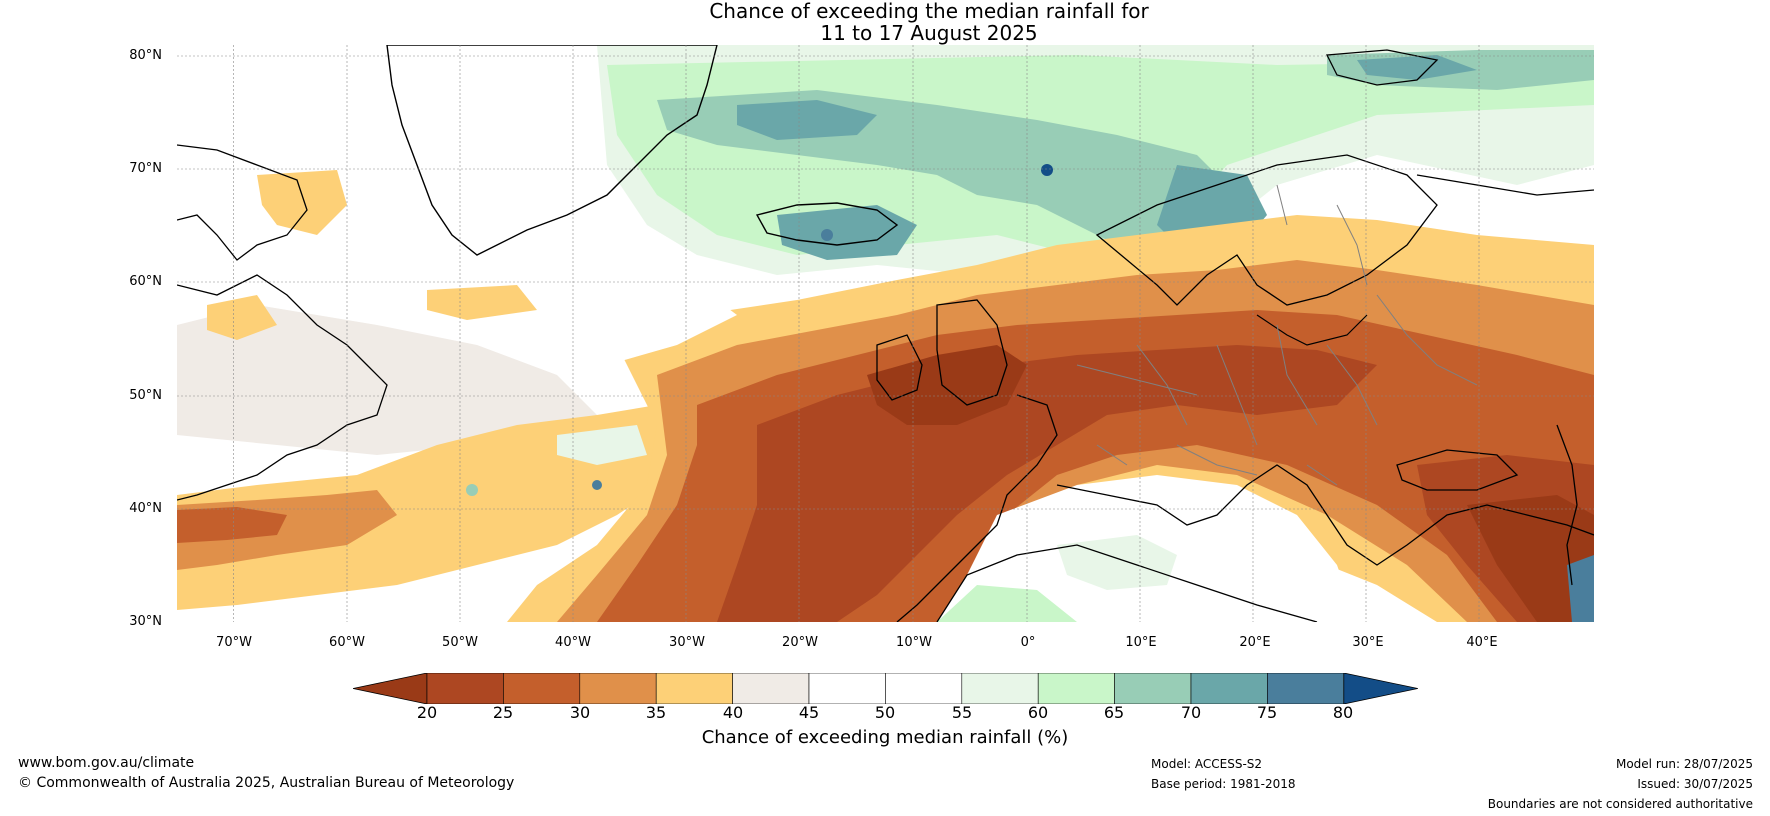  Describe the element at coordinates (1505, 185) in the screenshot. I see `russia-arctic-coast` at that location.